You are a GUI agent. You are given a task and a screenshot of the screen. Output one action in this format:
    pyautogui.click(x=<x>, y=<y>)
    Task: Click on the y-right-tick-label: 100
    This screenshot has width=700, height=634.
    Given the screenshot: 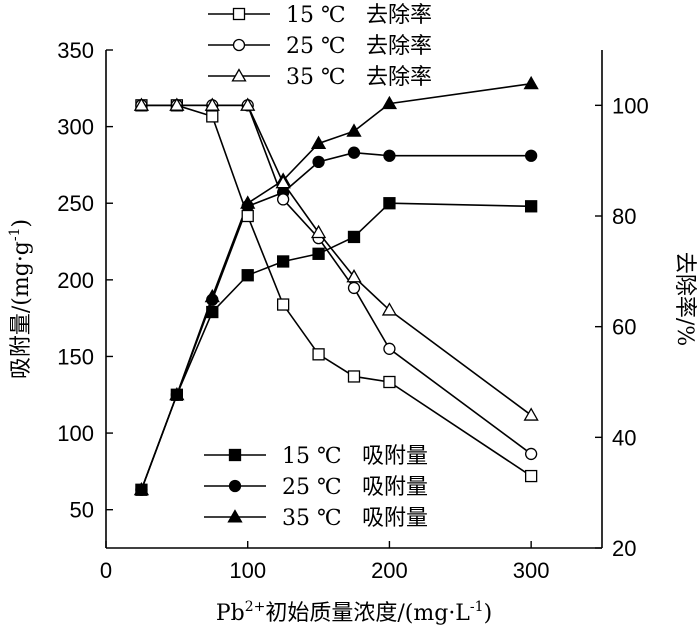 What is the action you would take?
    pyautogui.click(x=630, y=105)
    